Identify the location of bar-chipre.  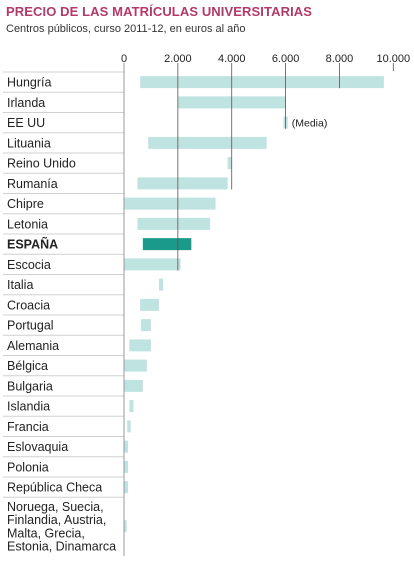
(170, 203).